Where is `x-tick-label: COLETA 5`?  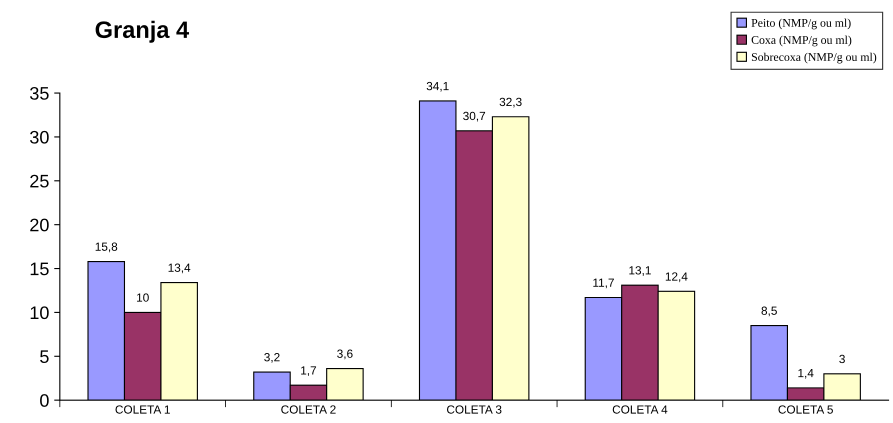
x-tick-label: COLETA 5 is located at coordinates (805, 409).